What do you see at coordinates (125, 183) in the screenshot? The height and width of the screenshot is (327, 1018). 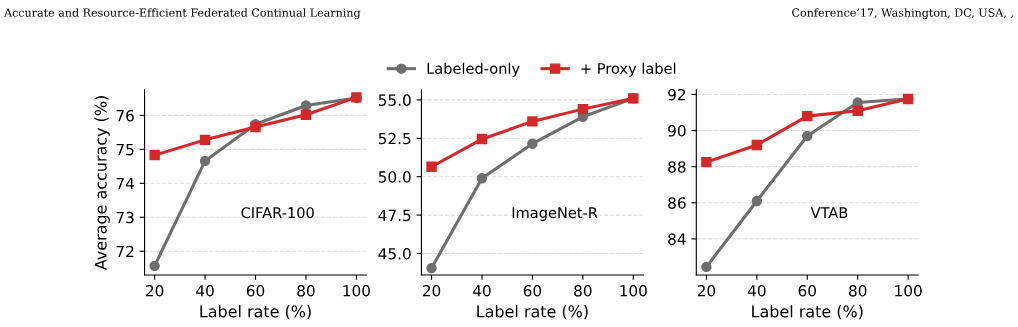 I see `y-tick-label: 74` at bounding box center [125, 183].